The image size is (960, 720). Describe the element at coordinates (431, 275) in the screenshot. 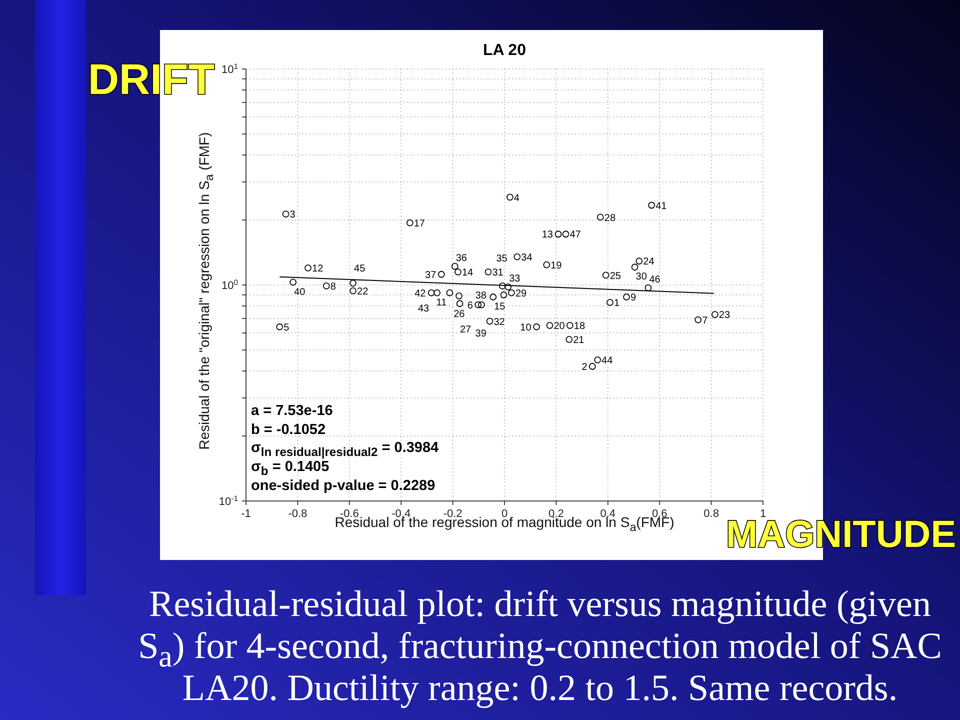

I see `annotation: 37` at that location.